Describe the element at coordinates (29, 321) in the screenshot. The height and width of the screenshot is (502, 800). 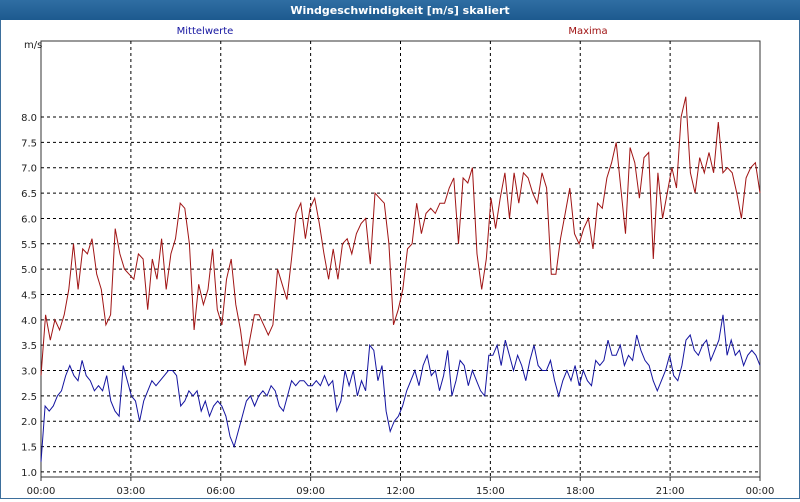
I see `y-tick-label: 4.0` at that location.